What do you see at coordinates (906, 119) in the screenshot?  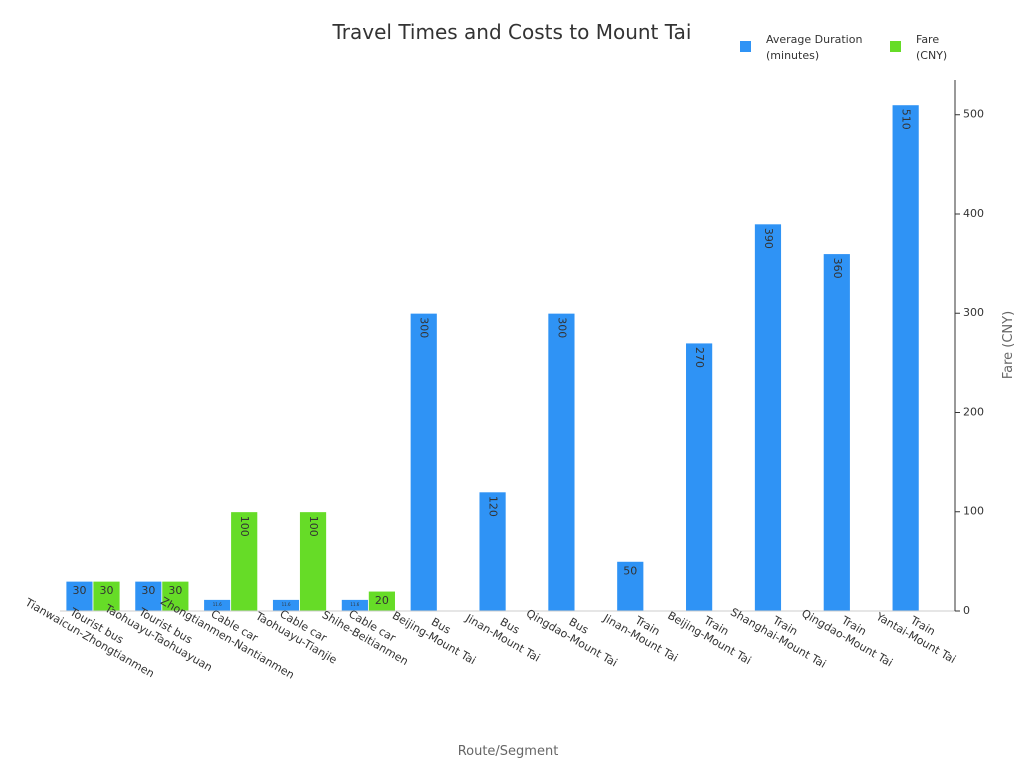 I see `bar-label-duration-12: 510` at bounding box center [906, 119].